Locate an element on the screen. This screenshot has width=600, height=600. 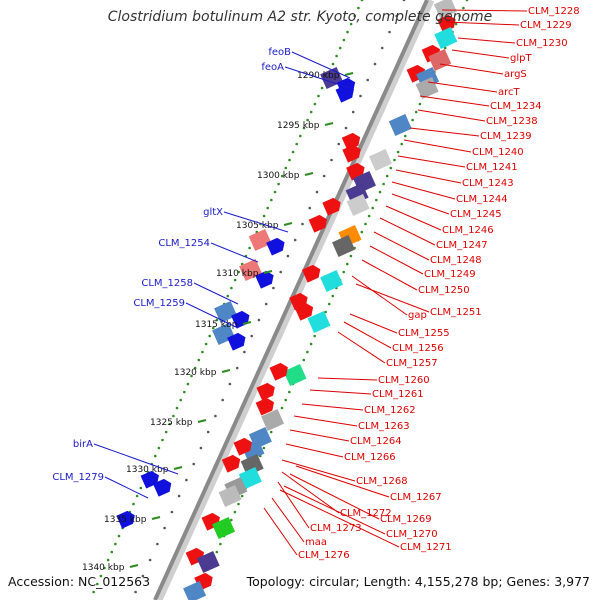
right-gene-label: CLM_1261 is located at coordinates (398, 394).